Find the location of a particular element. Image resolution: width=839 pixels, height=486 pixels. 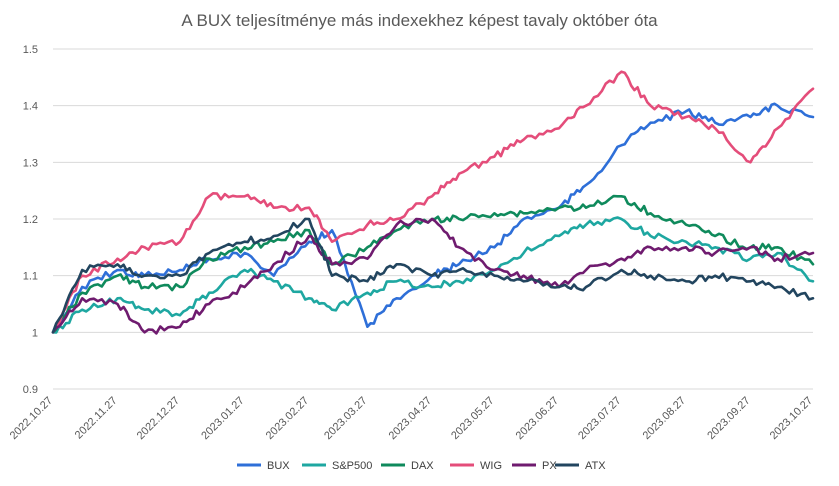

x-tick-label: 2023.10.27 is located at coordinates (791, 418).